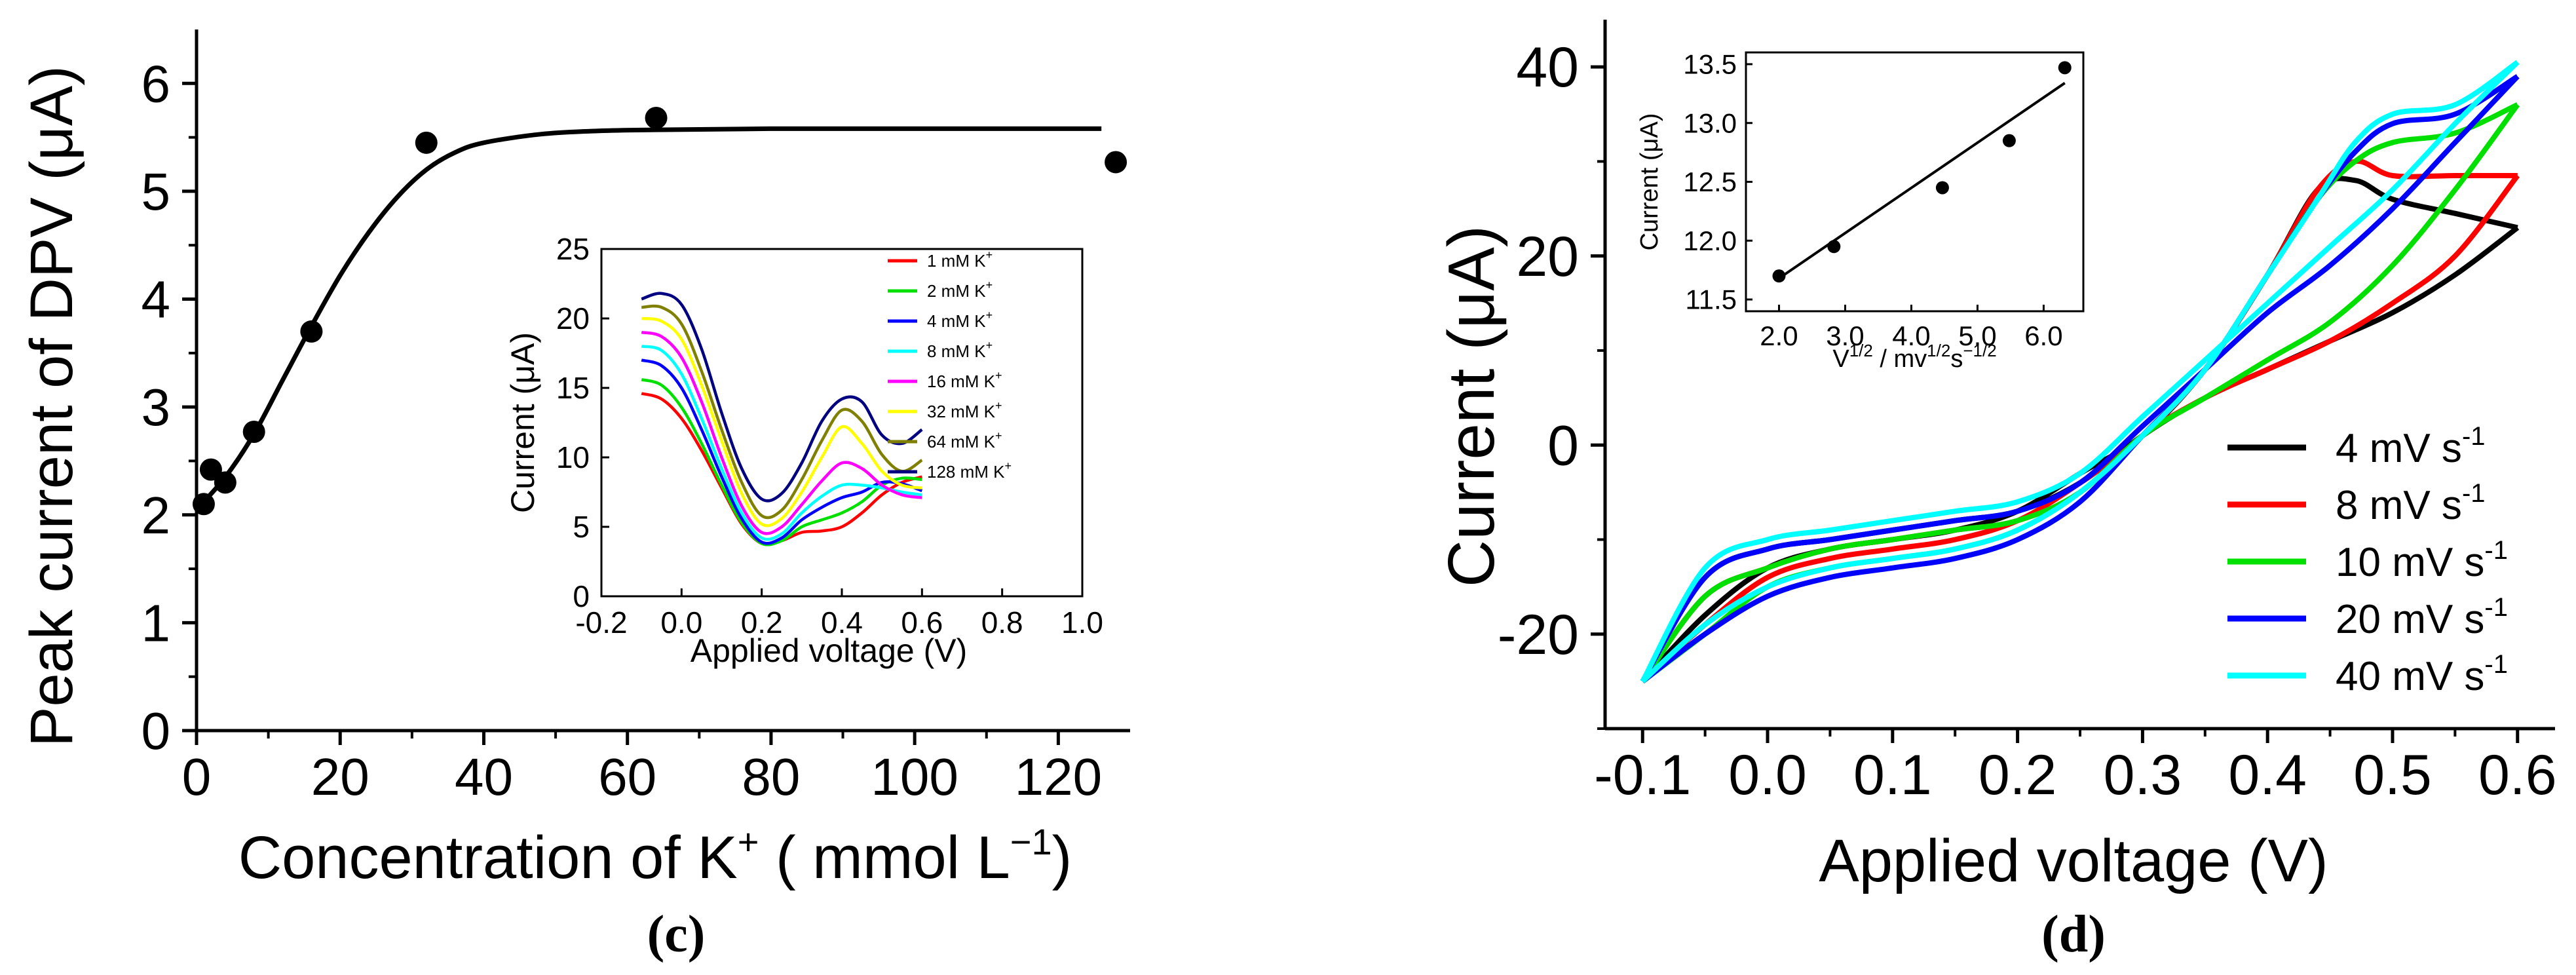 Image resolution: width=2576 pixels, height=975 pixels. What do you see at coordinates (1563, 446) in the screenshot?
I see `panel-d-y-tick-label: 0` at bounding box center [1563, 446].